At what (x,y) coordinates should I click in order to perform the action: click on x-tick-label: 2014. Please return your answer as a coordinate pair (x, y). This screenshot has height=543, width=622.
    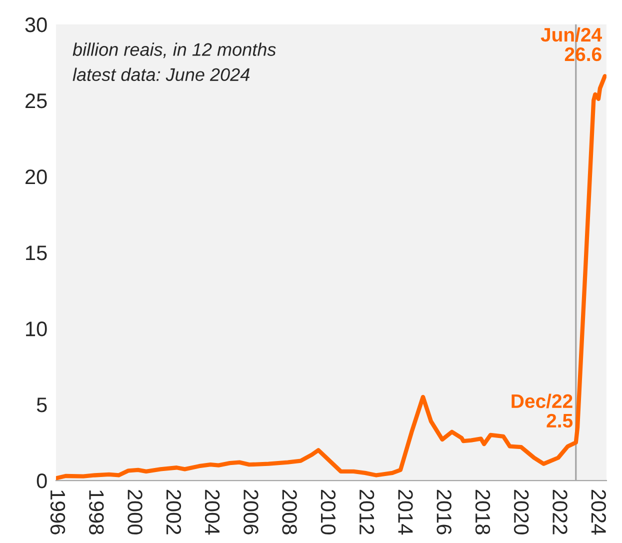
    Looking at the image, I should click on (405, 512).